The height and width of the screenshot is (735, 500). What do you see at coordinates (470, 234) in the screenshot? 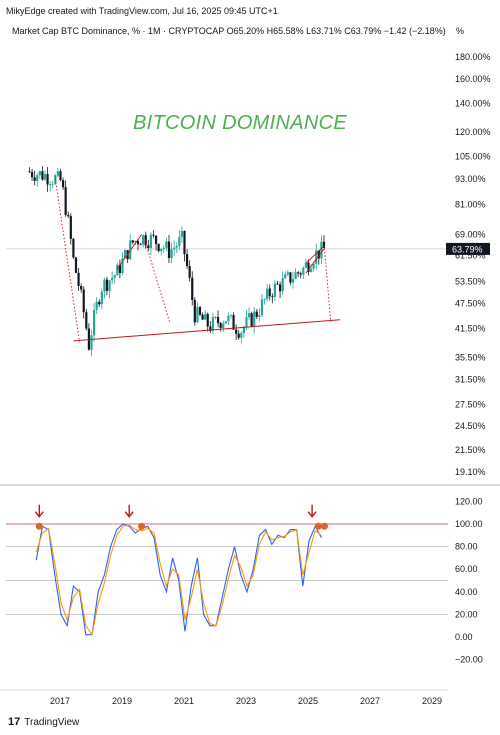
I see `y-tick-label: 69.00%` at bounding box center [470, 234].